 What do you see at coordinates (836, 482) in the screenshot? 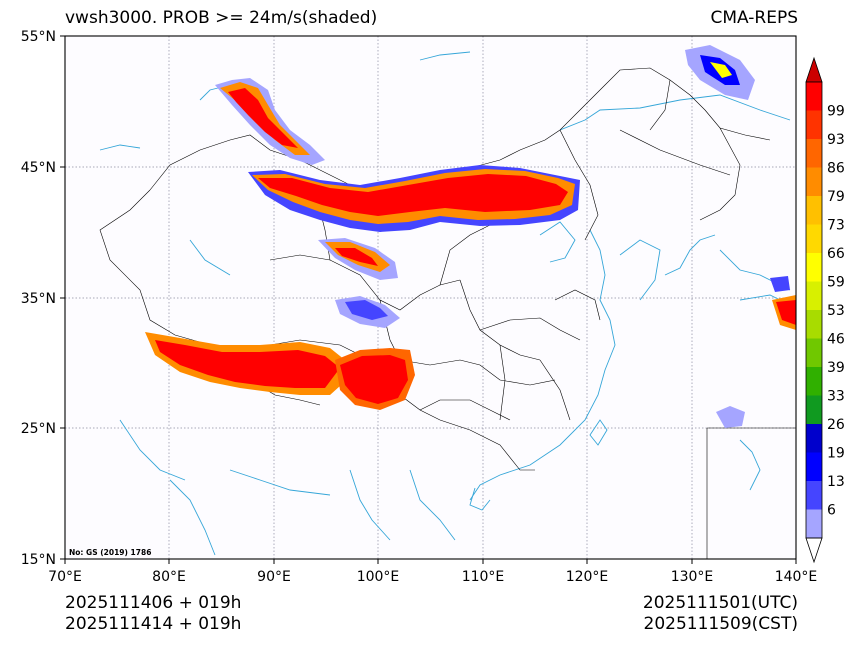
I see `colorbar-label: 13` at bounding box center [836, 482].